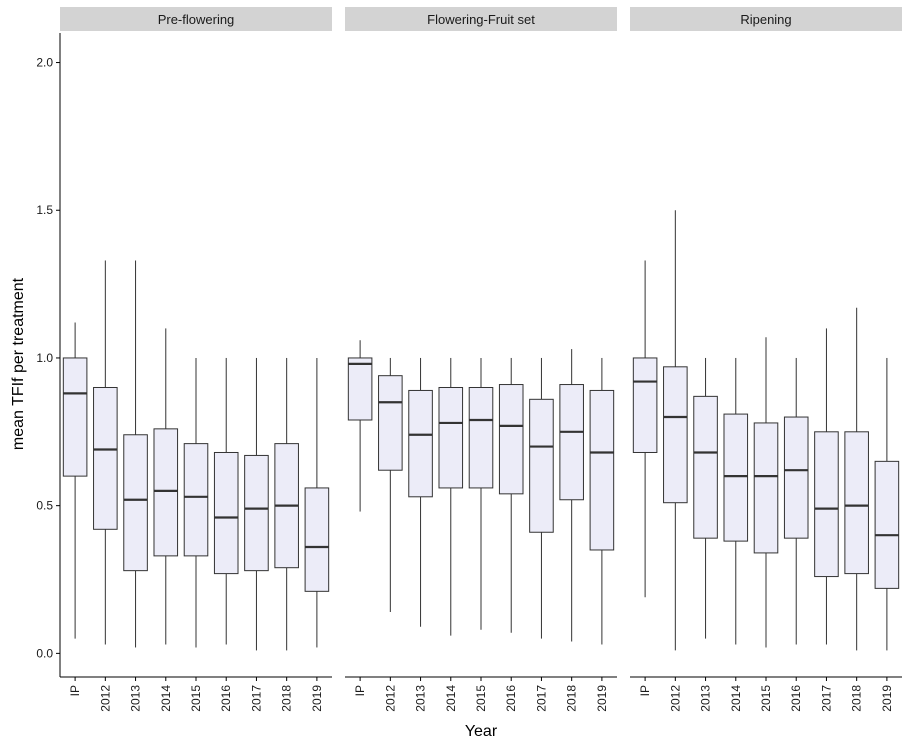 This screenshot has width=903, height=740. Describe the element at coordinates (481, 731) in the screenshot. I see `x-axis-title: Year` at that location.